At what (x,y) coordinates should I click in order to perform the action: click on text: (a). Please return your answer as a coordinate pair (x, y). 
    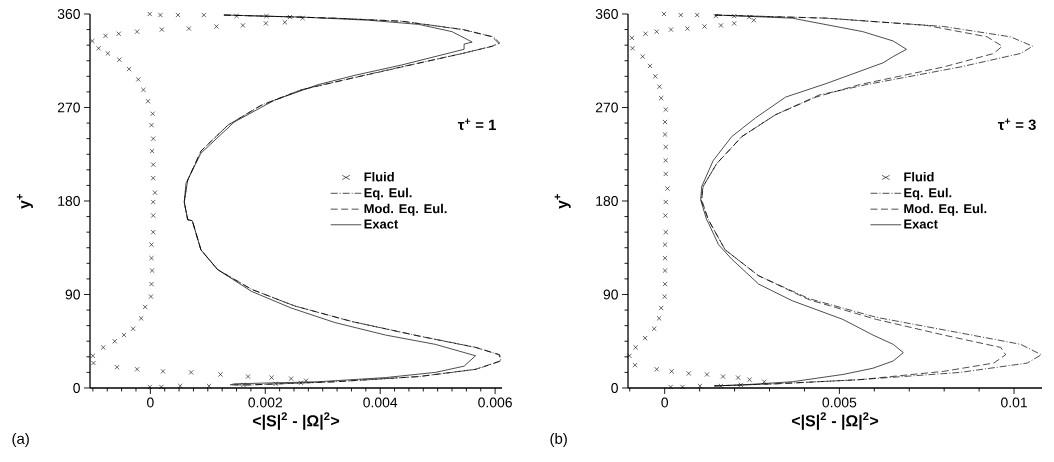
    Looking at the image, I should click on (20, 440).